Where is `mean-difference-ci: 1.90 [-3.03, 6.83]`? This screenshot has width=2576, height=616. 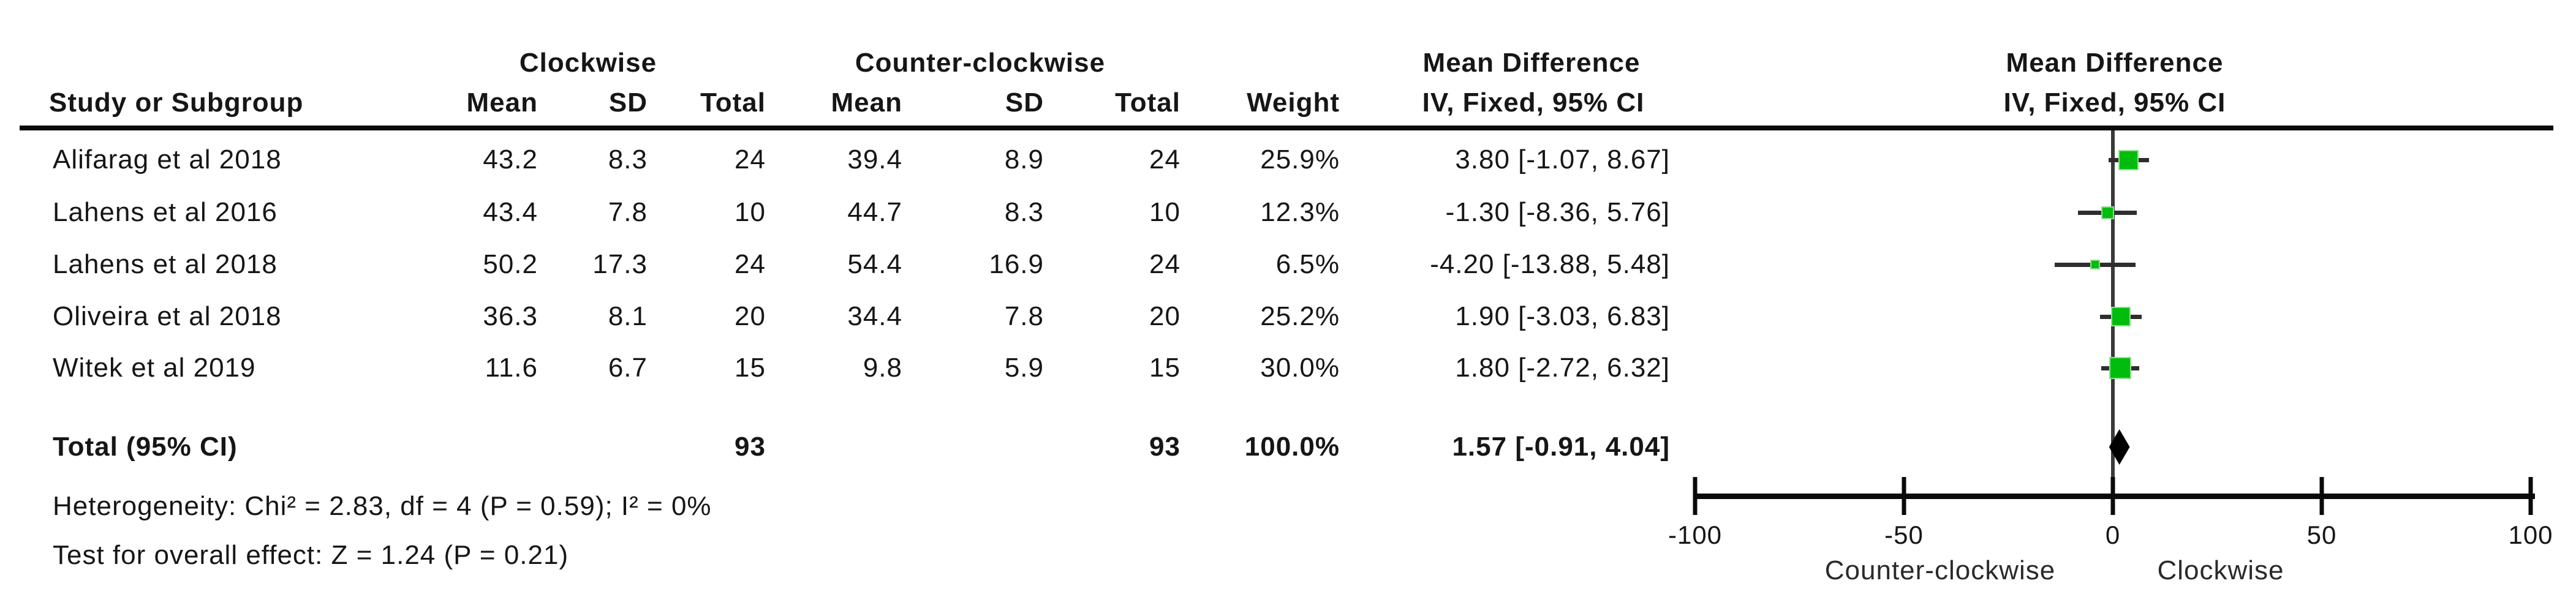 mean-difference-ci: 1.90 [-3.03, 6.83] is located at coordinates (1562, 316).